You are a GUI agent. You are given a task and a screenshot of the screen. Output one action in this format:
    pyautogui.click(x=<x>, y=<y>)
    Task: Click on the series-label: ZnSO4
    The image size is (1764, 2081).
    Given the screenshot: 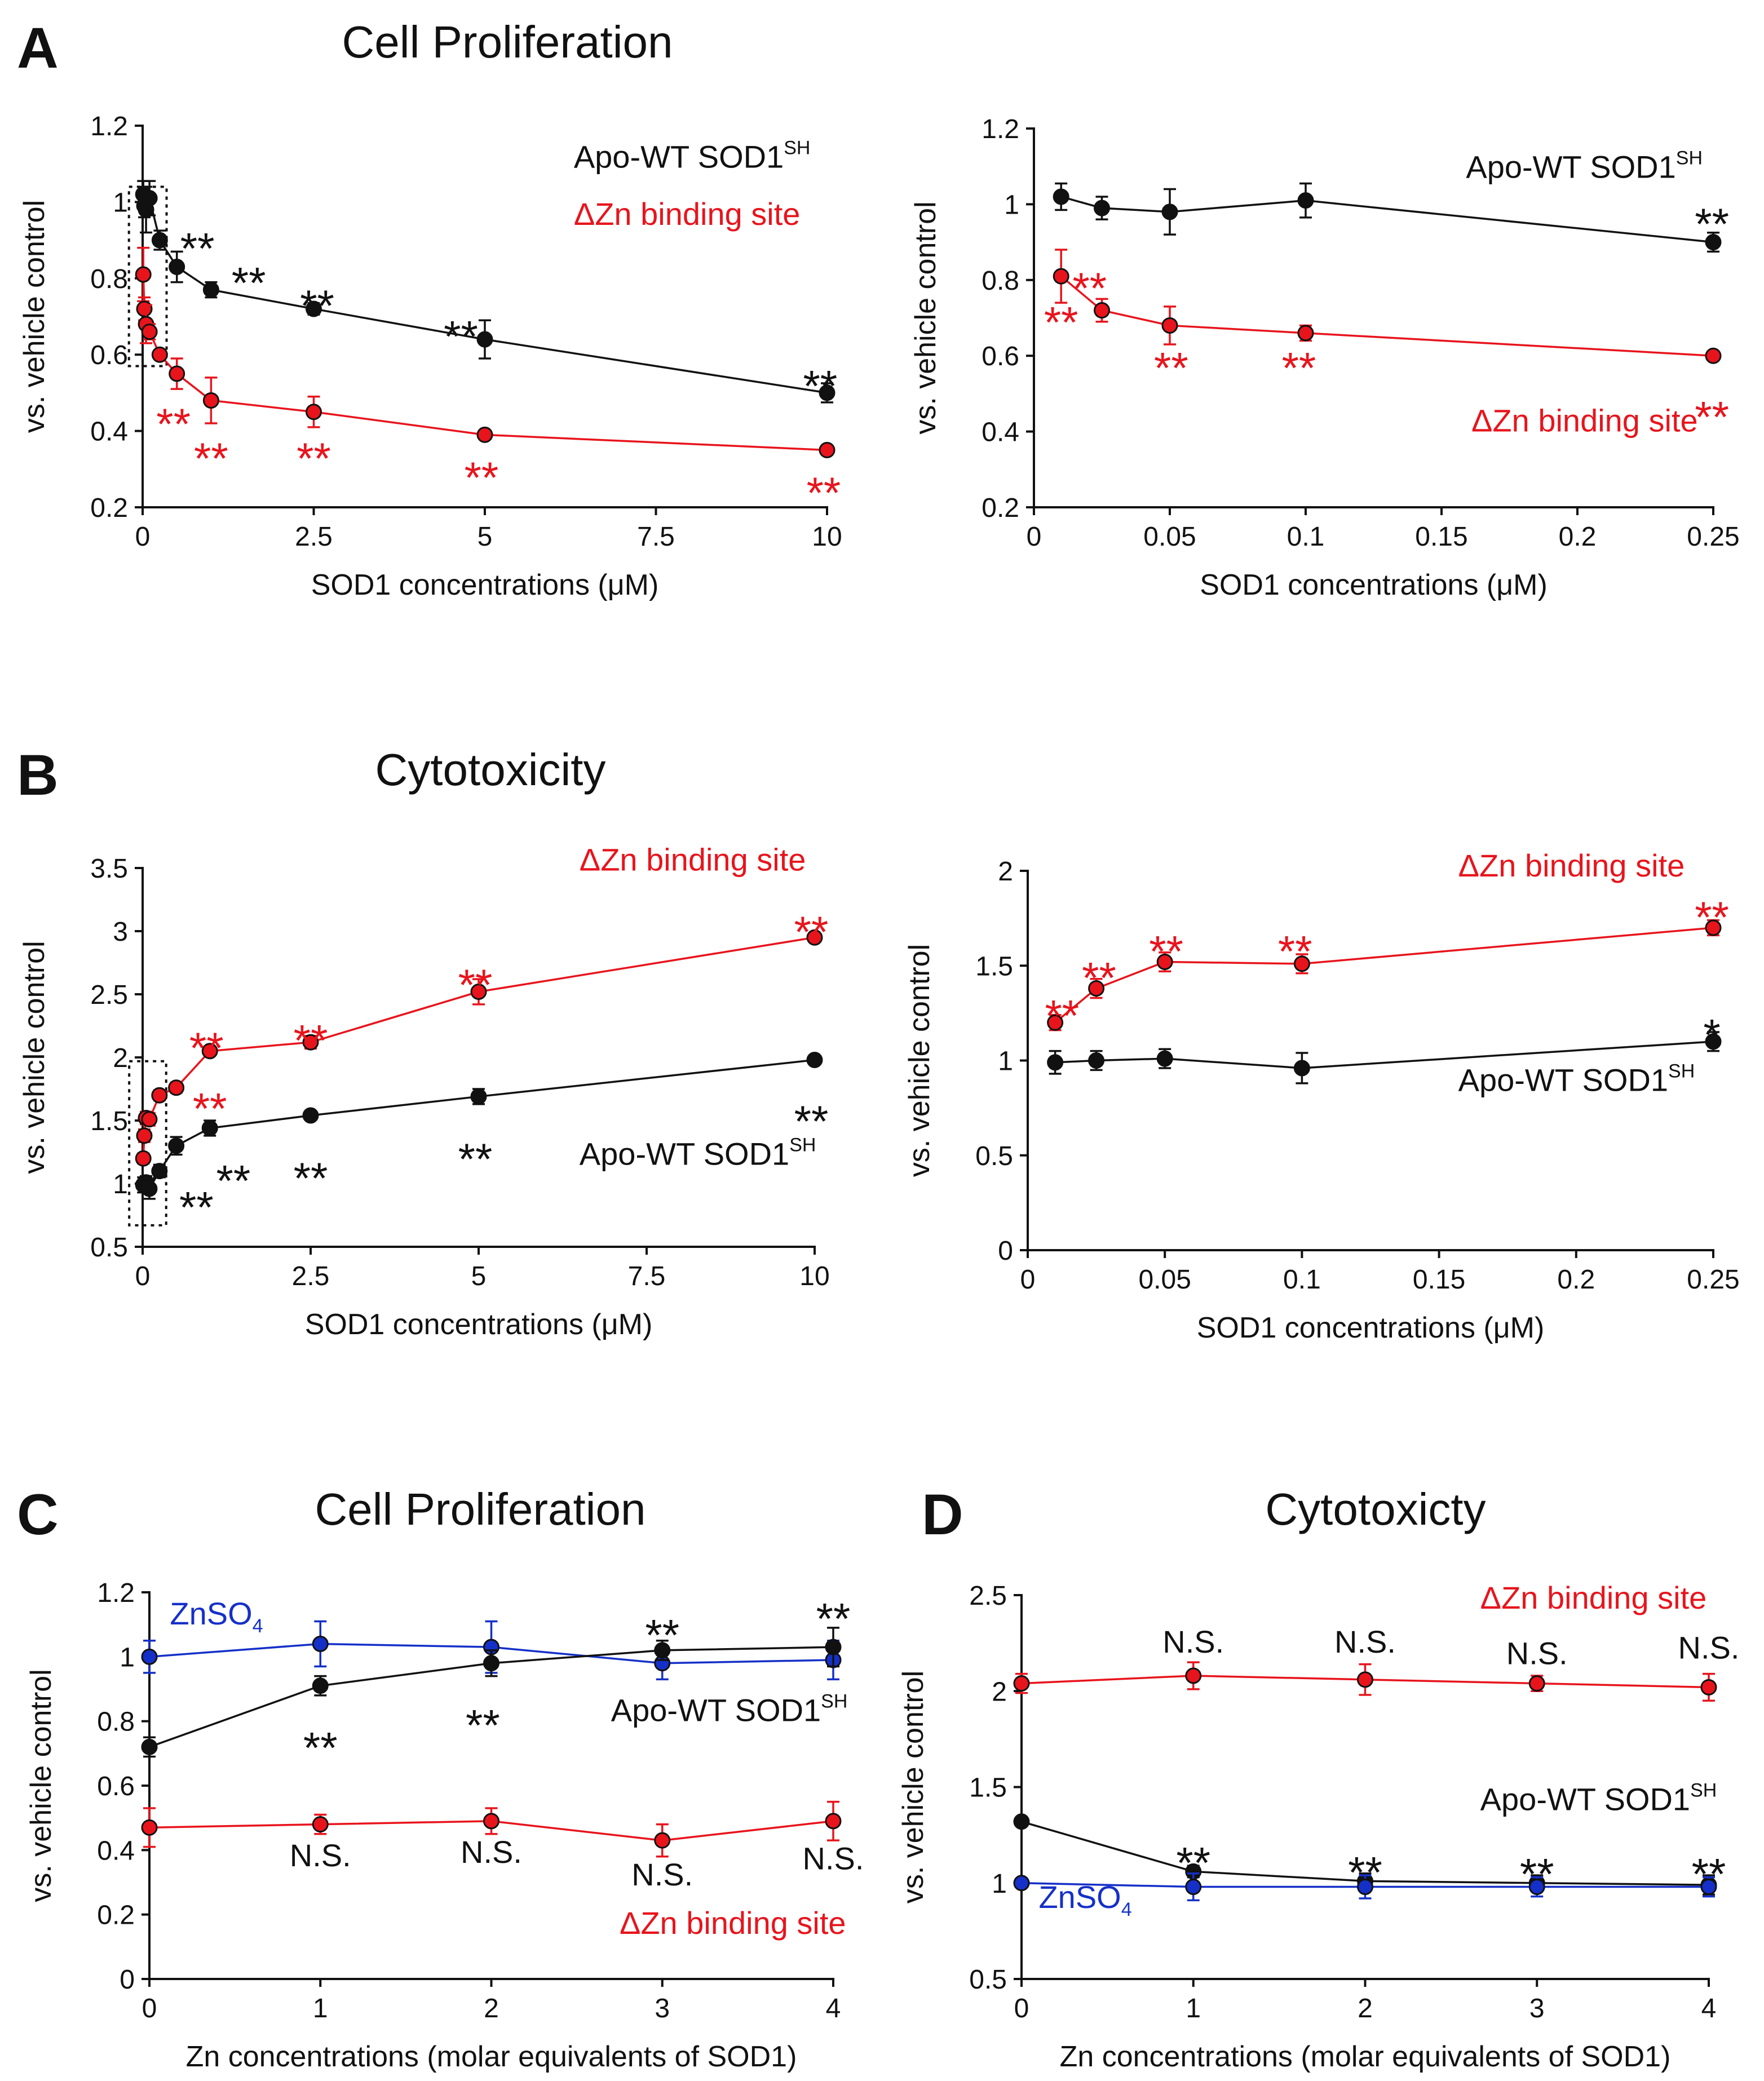 What is the action you would take?
    pyautogui.click(x=216, y=1616)
    